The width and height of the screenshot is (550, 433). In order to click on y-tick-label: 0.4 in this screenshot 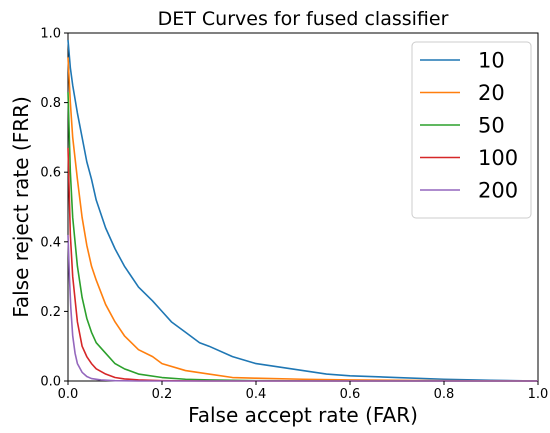, I will do `click(50, 242)`.